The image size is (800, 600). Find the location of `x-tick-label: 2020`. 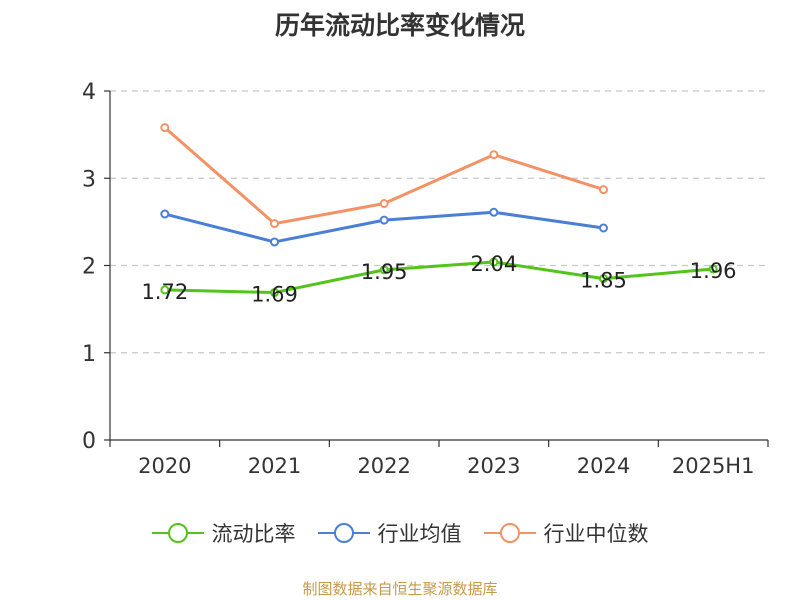

x-tick-label: 2020 is located at coordinates (164, 466).